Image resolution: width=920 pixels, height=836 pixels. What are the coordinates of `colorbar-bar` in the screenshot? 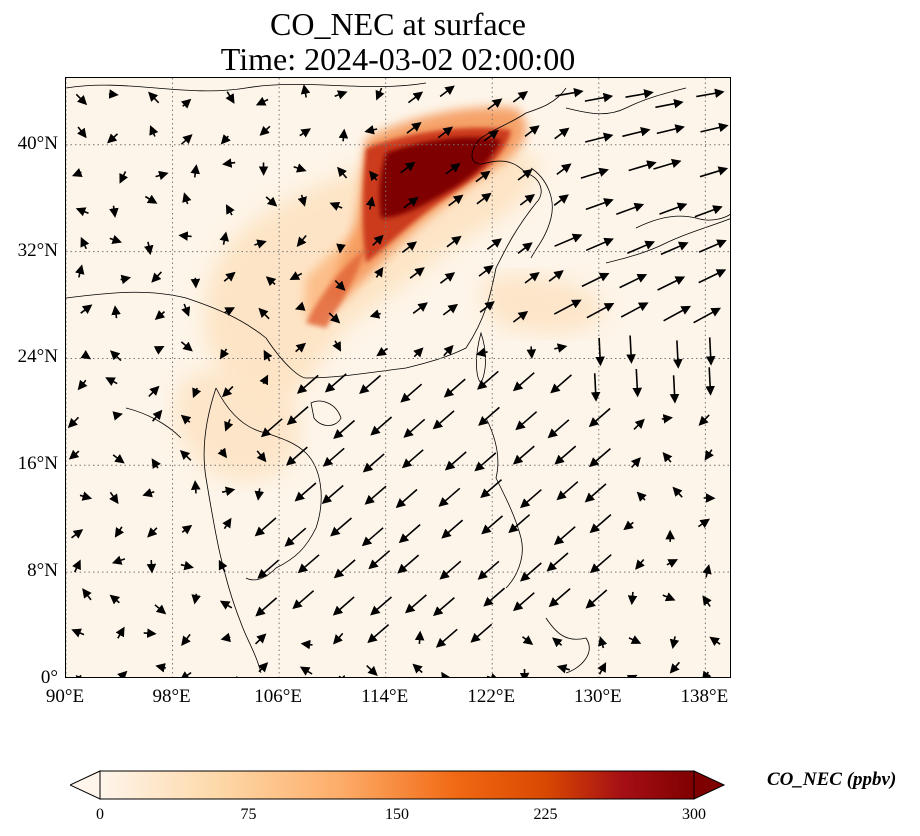 It's located at (397, 785).